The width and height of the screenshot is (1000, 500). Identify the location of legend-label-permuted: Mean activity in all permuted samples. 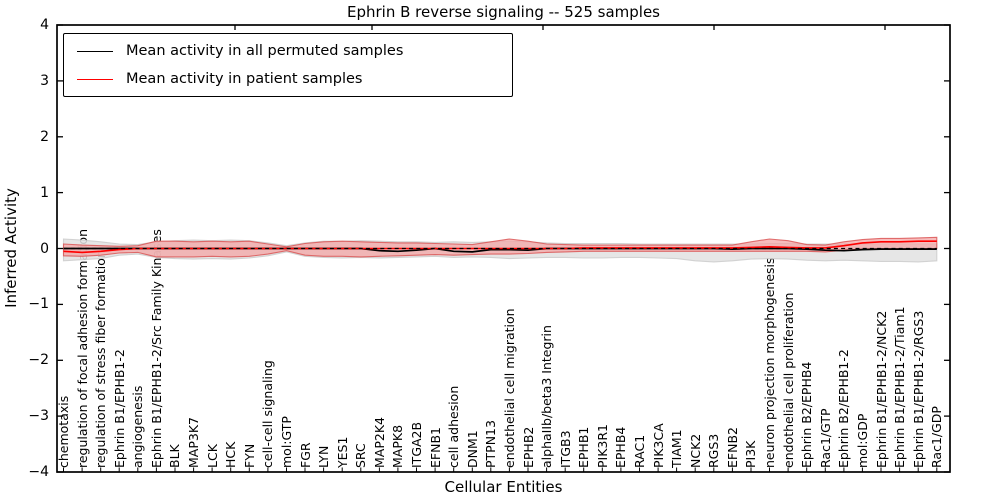
(265, 51).